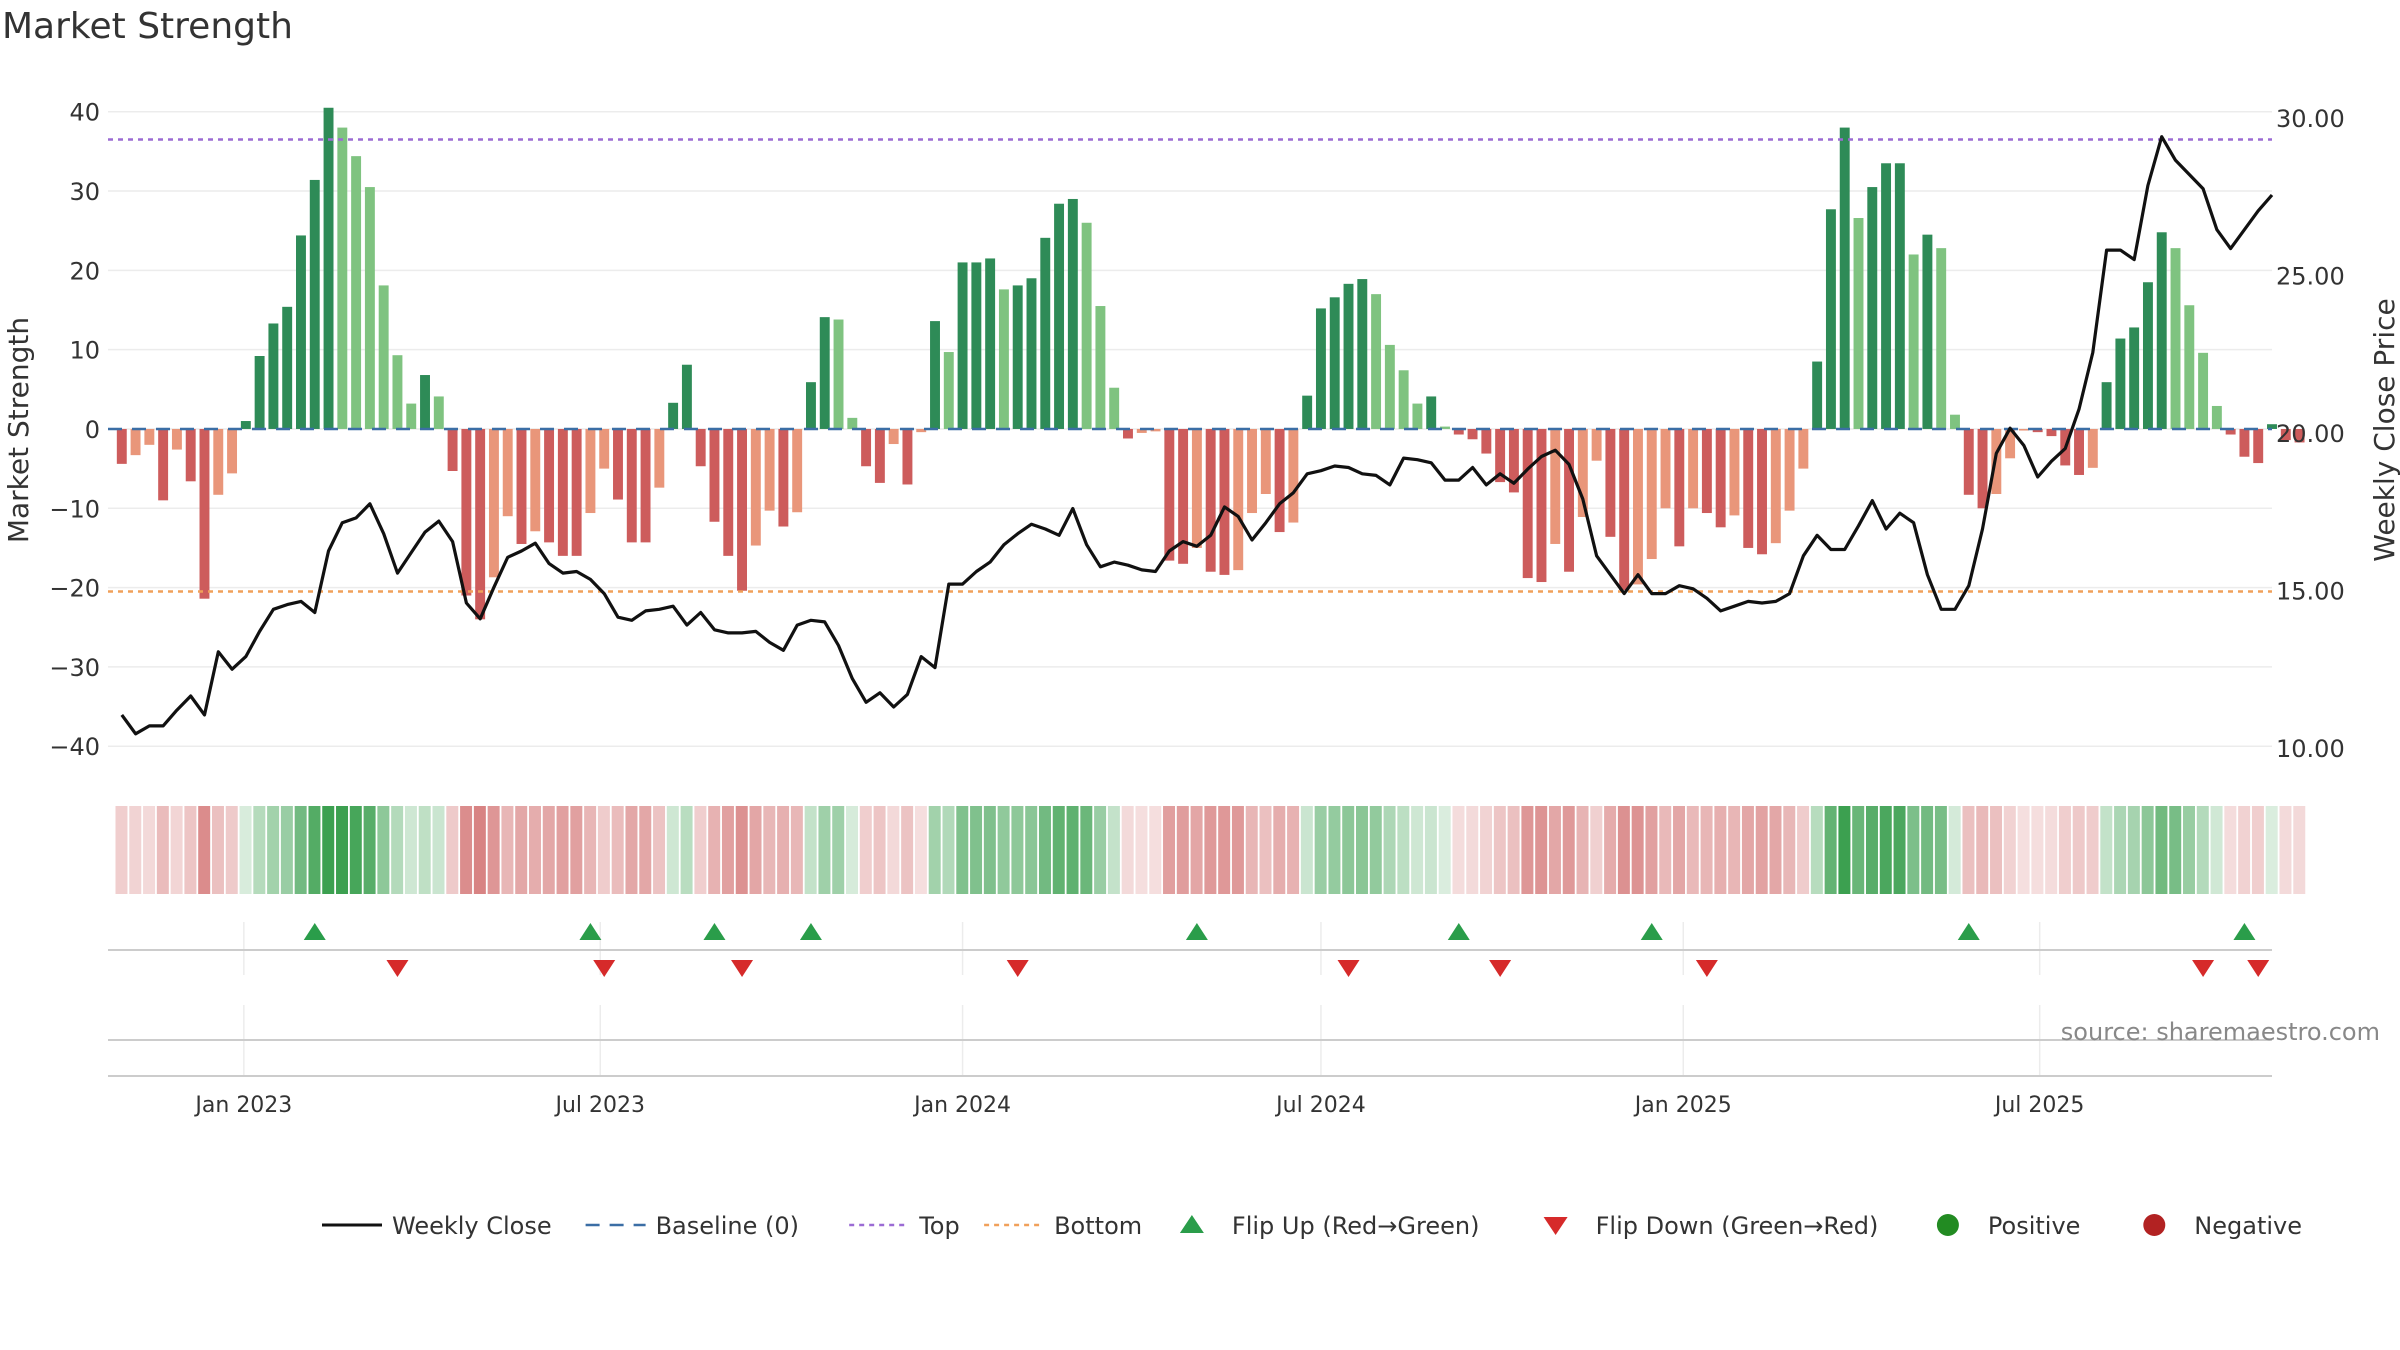  What do you see at coordinates (727, 1226) in the screenshot?
I see `legend-label: Baseline (0)` at bounding box center [727, 1226].